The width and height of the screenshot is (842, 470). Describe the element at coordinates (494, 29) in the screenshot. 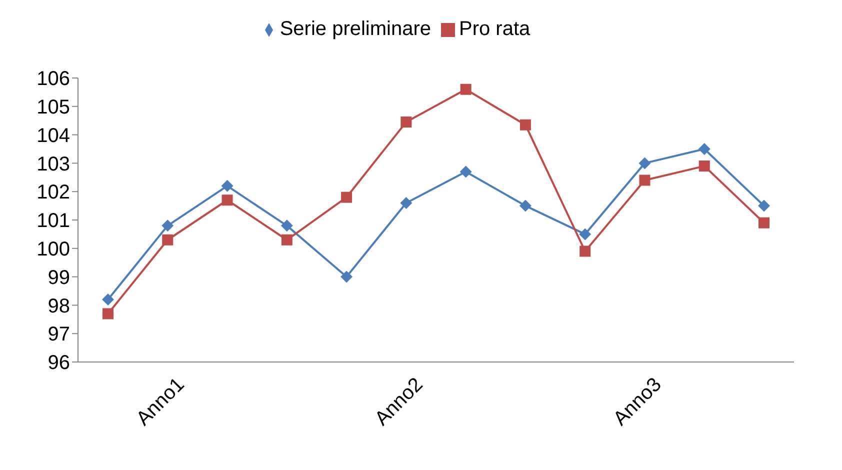

I see `legend-label: Pro rata` at that location.